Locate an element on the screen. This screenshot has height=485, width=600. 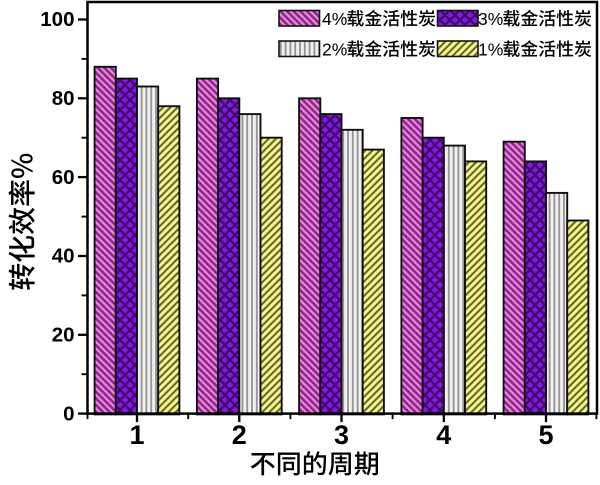
svg-text: 40 is located at coordinates (63, 256).